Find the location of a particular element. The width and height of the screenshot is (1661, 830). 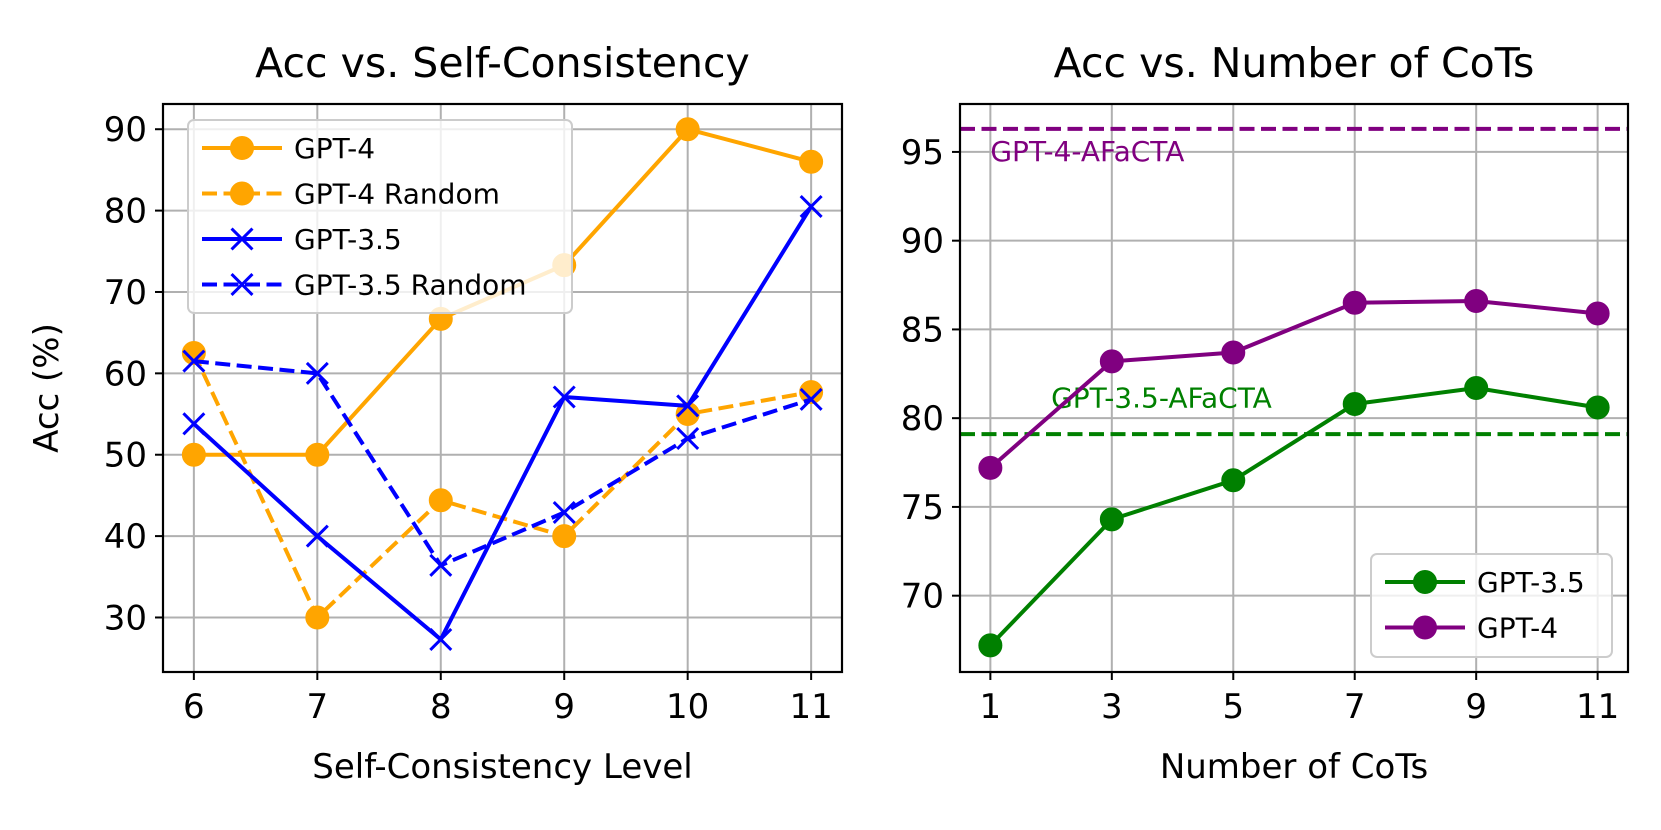

y-tick-label: 40 is located at coordinates (125, 537).